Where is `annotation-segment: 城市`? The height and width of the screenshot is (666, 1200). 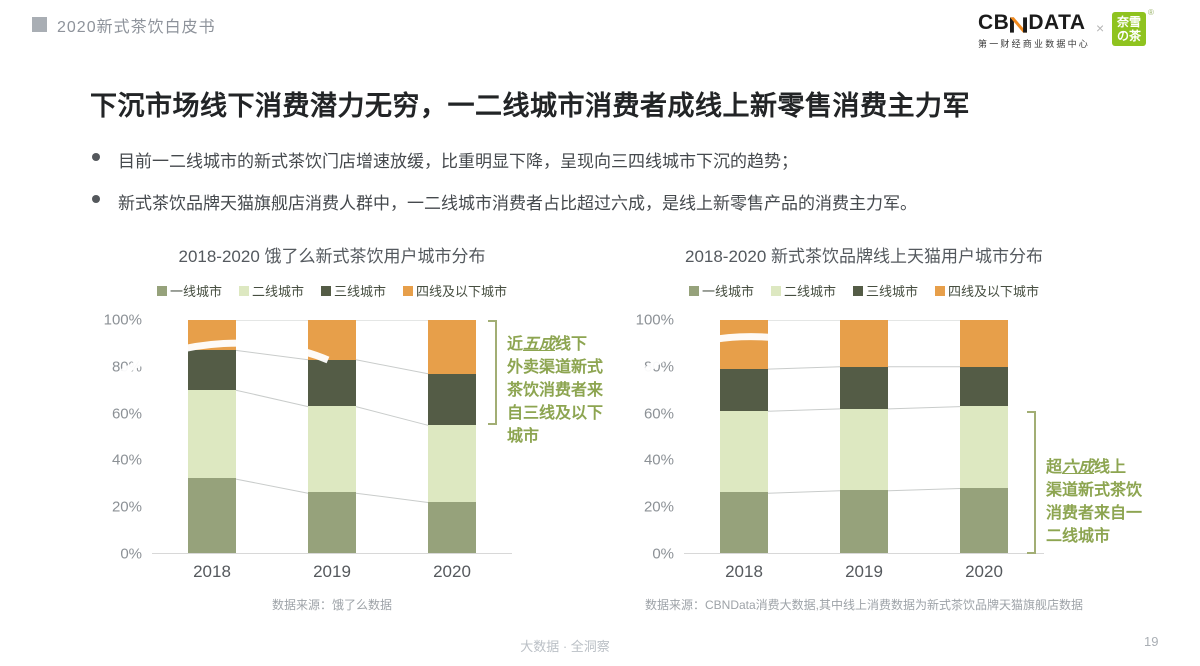
annotation-segment: 城市 is located at coordinates (523, 436).